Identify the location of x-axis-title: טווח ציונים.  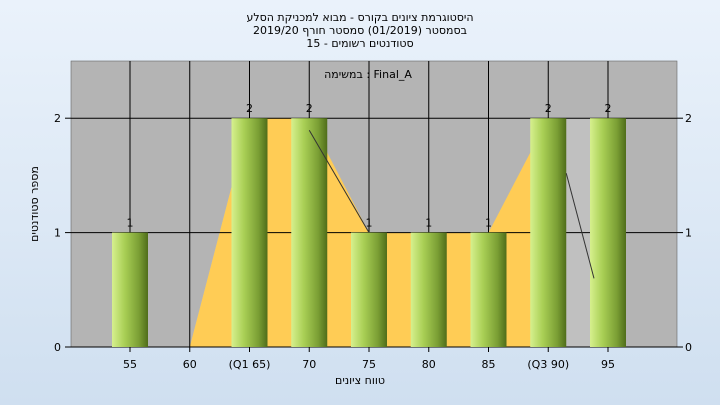
(360, 380).